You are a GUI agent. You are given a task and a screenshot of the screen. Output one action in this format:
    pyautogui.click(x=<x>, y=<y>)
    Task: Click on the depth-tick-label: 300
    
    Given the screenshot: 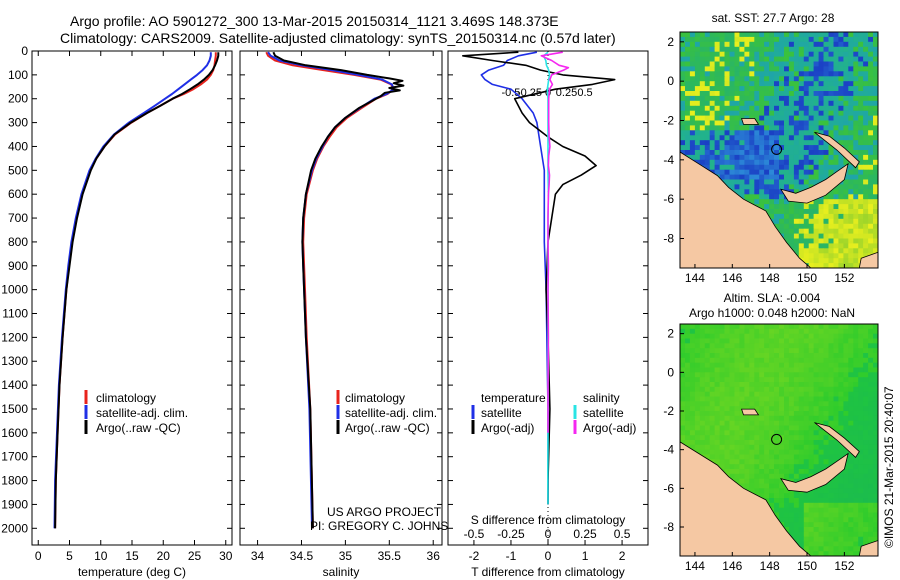 What is the action you would take?
    pyautogui.click(x=18, y=123)
    